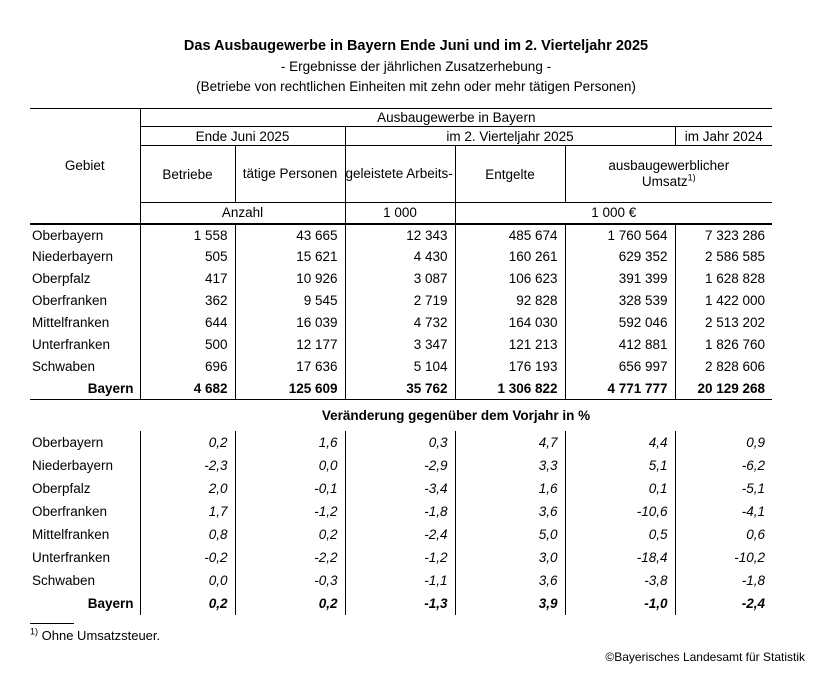  Describe the element at coordinates (753, 511) in the screenshot. I see `value-cell: -4,1` at that location.